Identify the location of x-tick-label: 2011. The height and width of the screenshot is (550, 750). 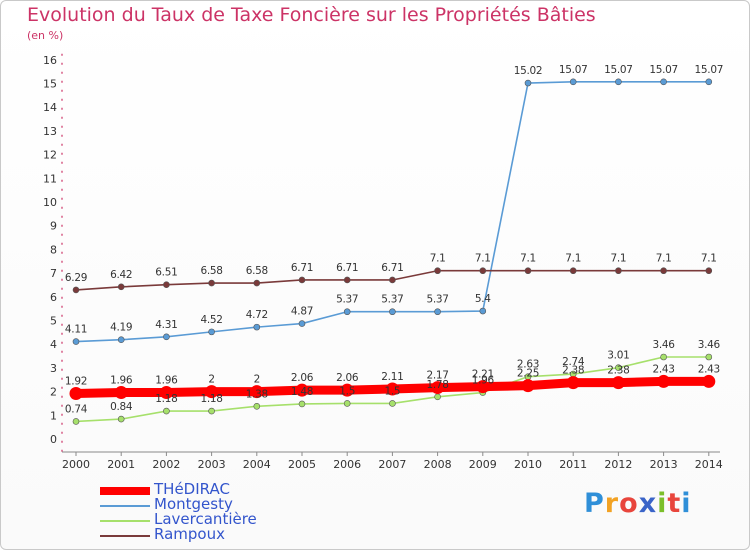
(573, 464).